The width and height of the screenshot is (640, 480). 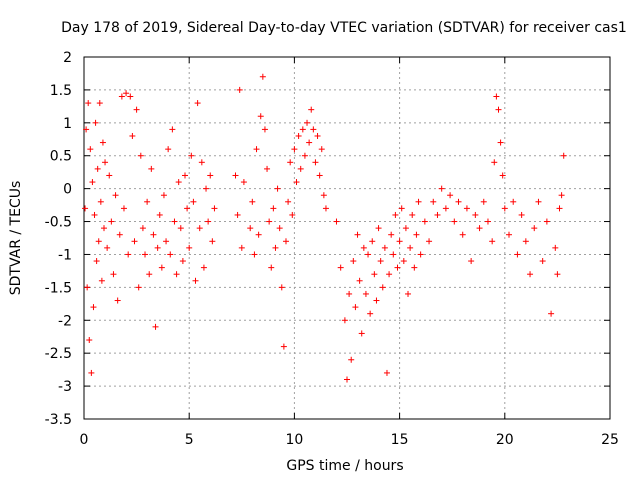 What do you see at coordinates (344, 466) in the screenshot?
I see `x-axis-label: GPS time / hours` at bounding box center [344, 466].